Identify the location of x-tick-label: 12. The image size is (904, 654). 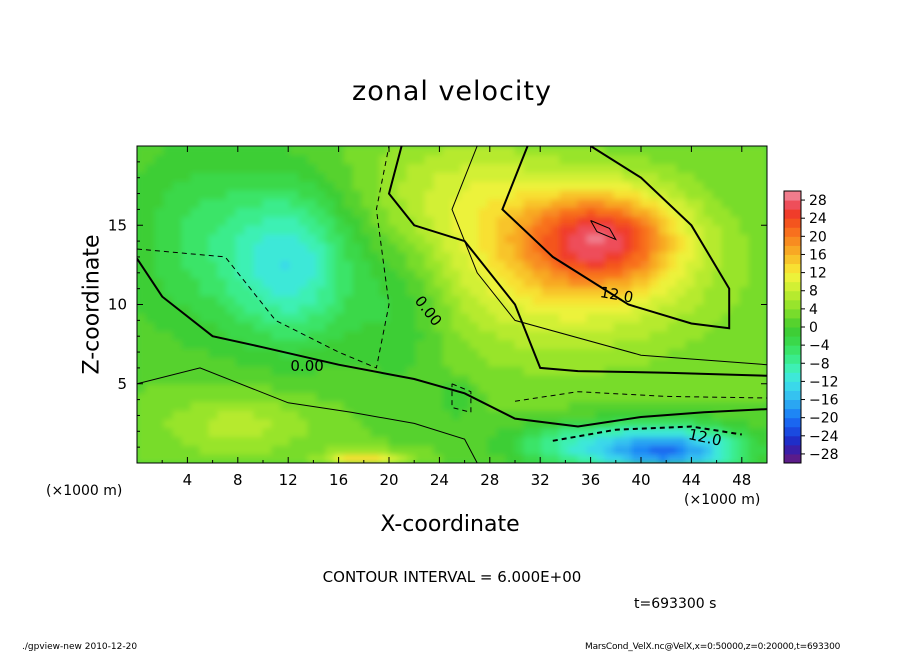
(288, 480).